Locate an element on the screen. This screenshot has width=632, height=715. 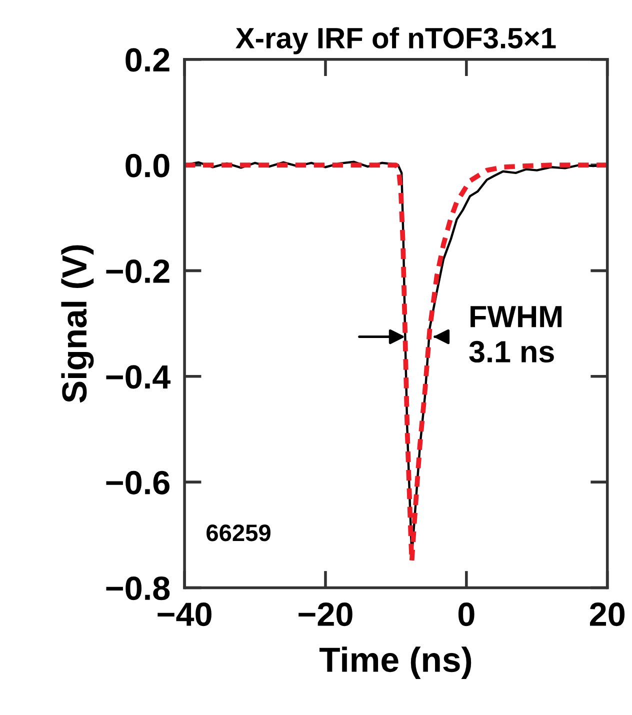
y-tick-label: −0.6 is located at coordinates (138, 482).